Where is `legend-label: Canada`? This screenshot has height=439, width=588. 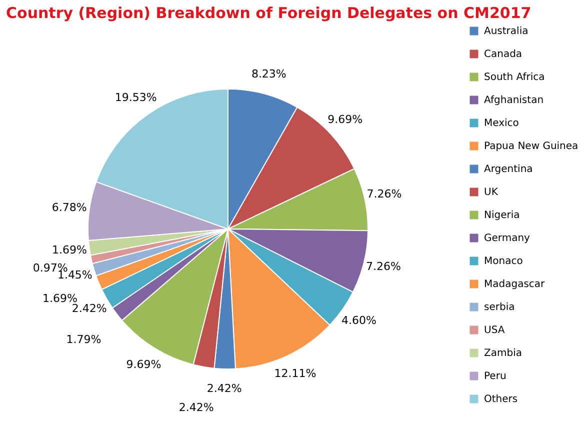
legend-label: Canada is located at coordinates (503, 54).